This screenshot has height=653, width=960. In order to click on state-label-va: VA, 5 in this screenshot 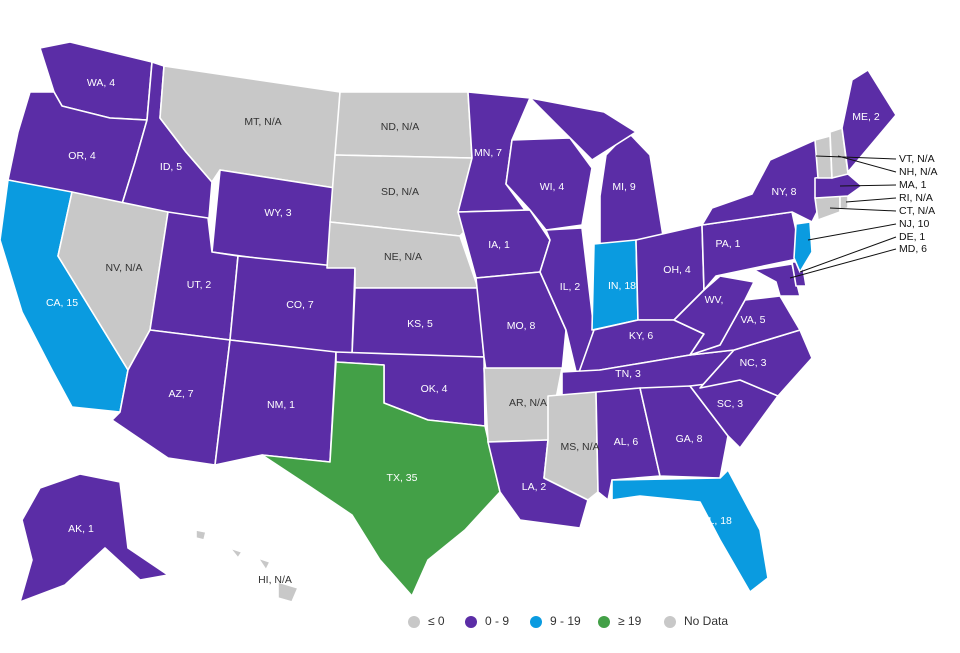, I will do `click(753, 320)`.